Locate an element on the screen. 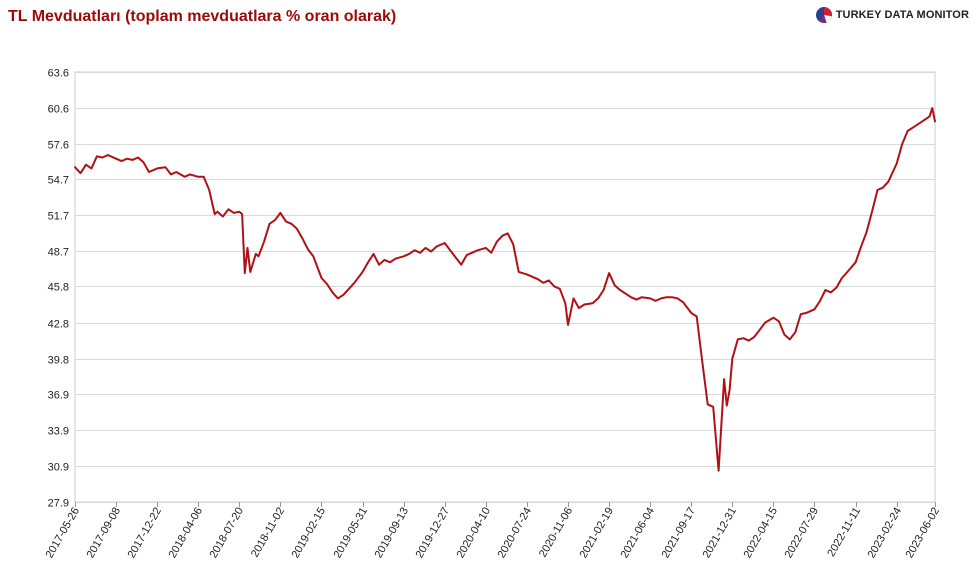 Image resolution: width=979 pixels, height=570 pixels. x-tick-label: 2018-04-06 is located at coordinates (186, 533).